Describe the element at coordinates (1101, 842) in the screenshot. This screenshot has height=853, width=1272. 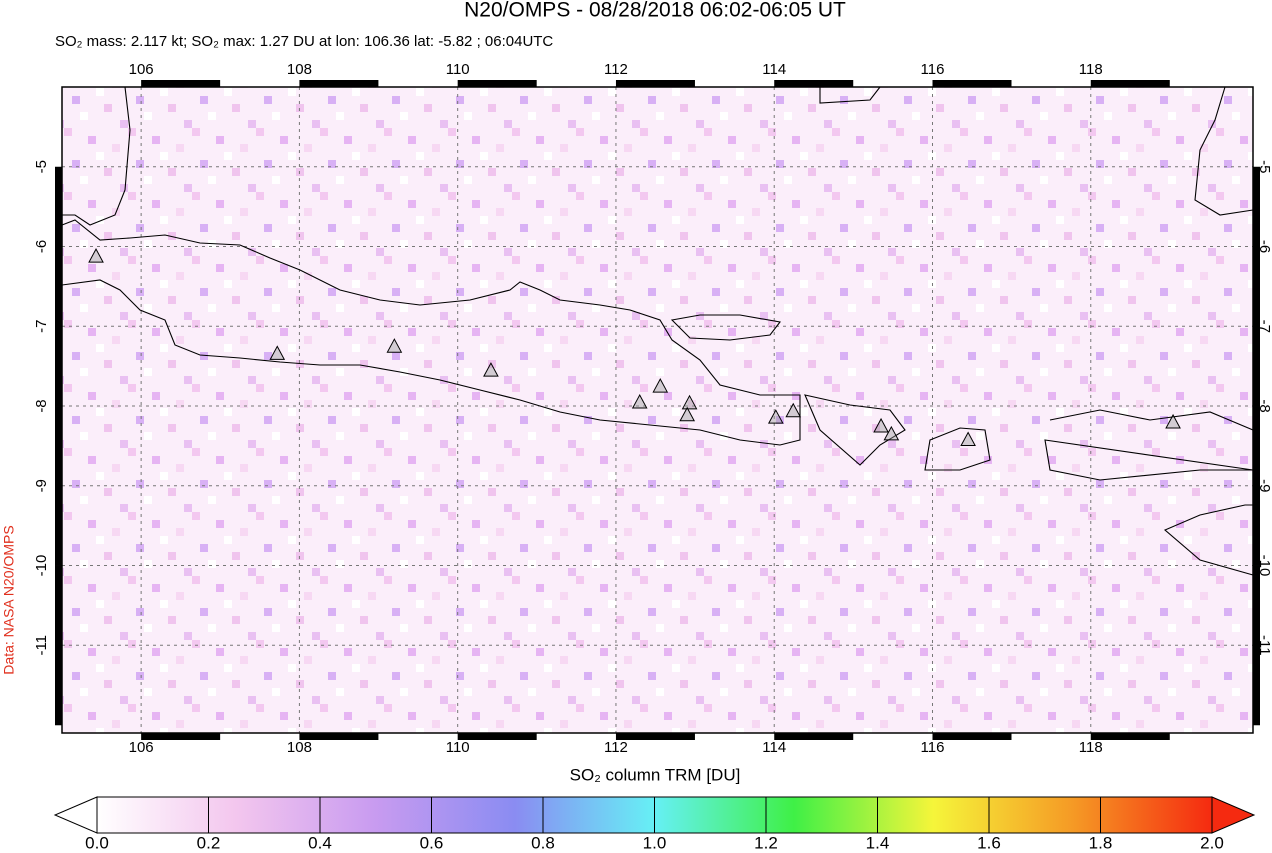
I see `colorbar-tick-label: 1.8` at that location.